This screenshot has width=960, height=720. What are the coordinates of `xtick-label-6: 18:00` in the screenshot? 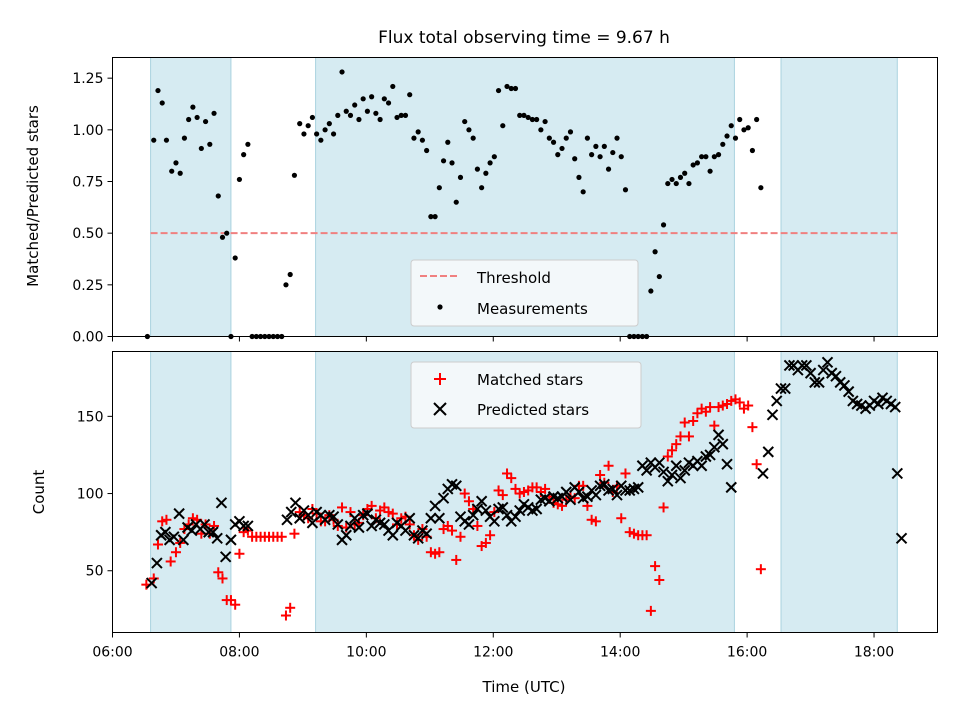 It's located at (874, 653).